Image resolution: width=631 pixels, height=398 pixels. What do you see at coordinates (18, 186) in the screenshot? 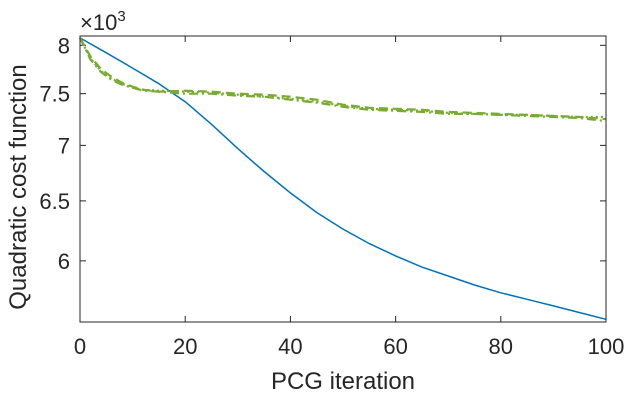
I see `y-axis-title: Quadratic cost function` at bounding box center [18, 186].